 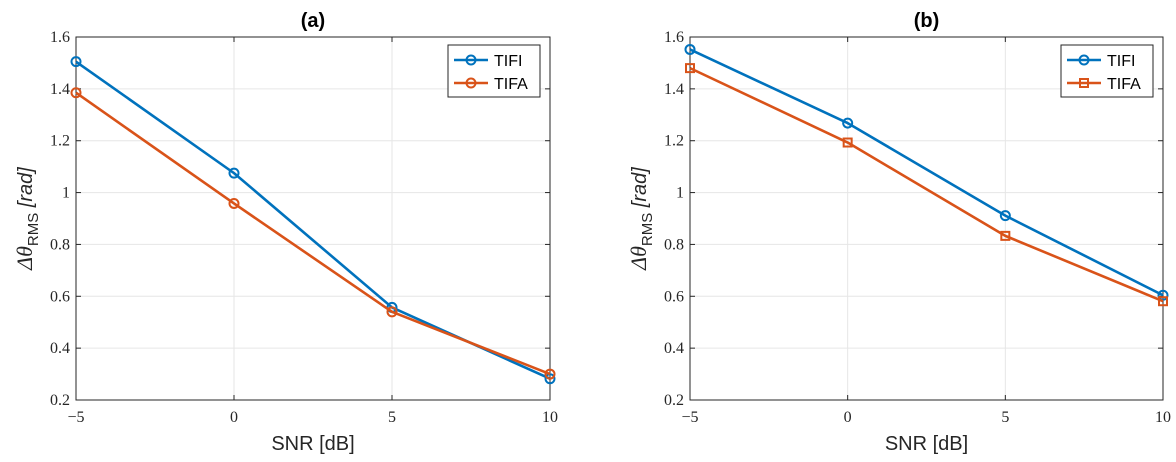 I want to click on chart-title: (a), so click(x=313, y=21).